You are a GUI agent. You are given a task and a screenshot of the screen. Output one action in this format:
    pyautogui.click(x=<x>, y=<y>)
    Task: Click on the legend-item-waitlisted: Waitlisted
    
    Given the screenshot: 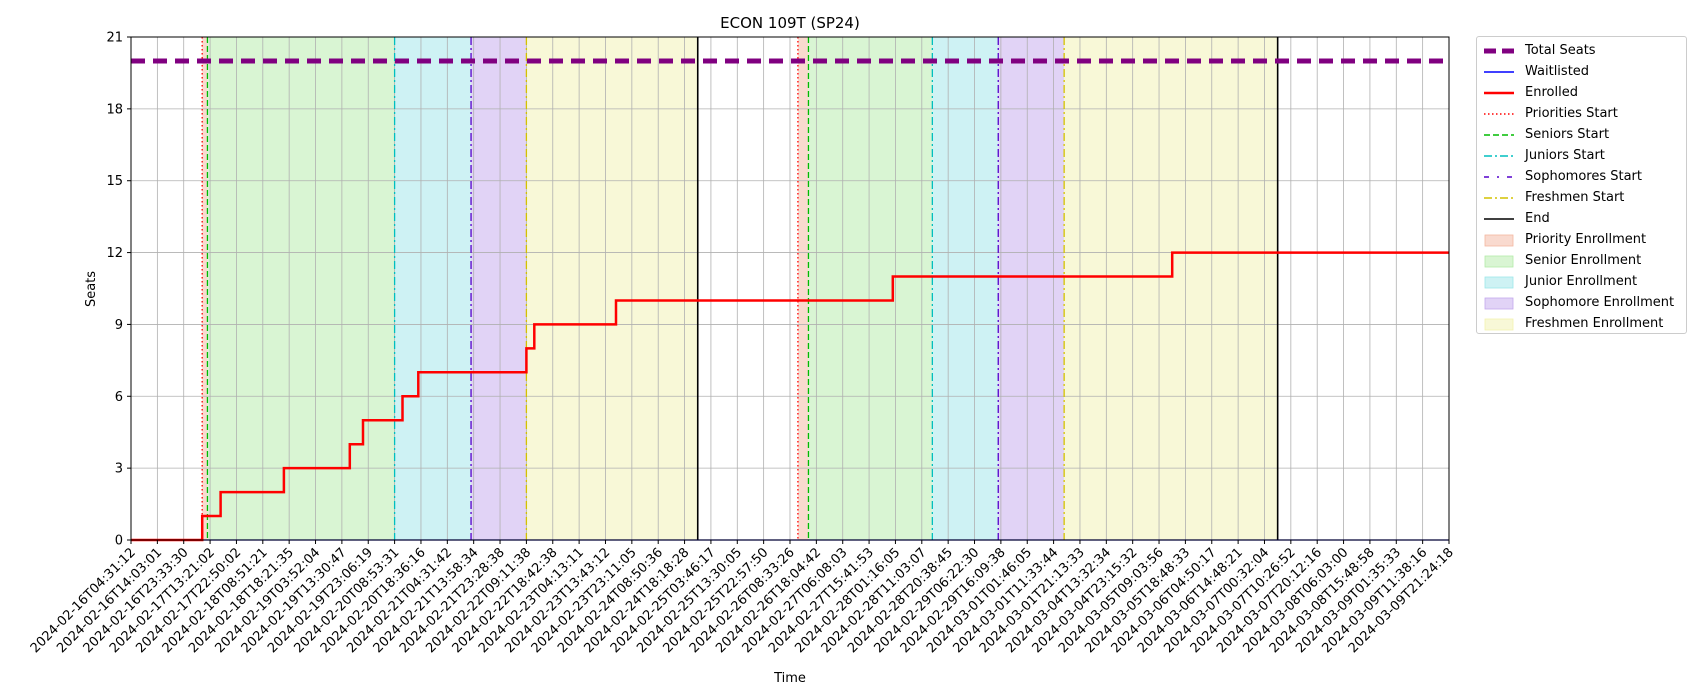 What is the action you would take?
    pyautogui.click(x=1581, y=71)
    